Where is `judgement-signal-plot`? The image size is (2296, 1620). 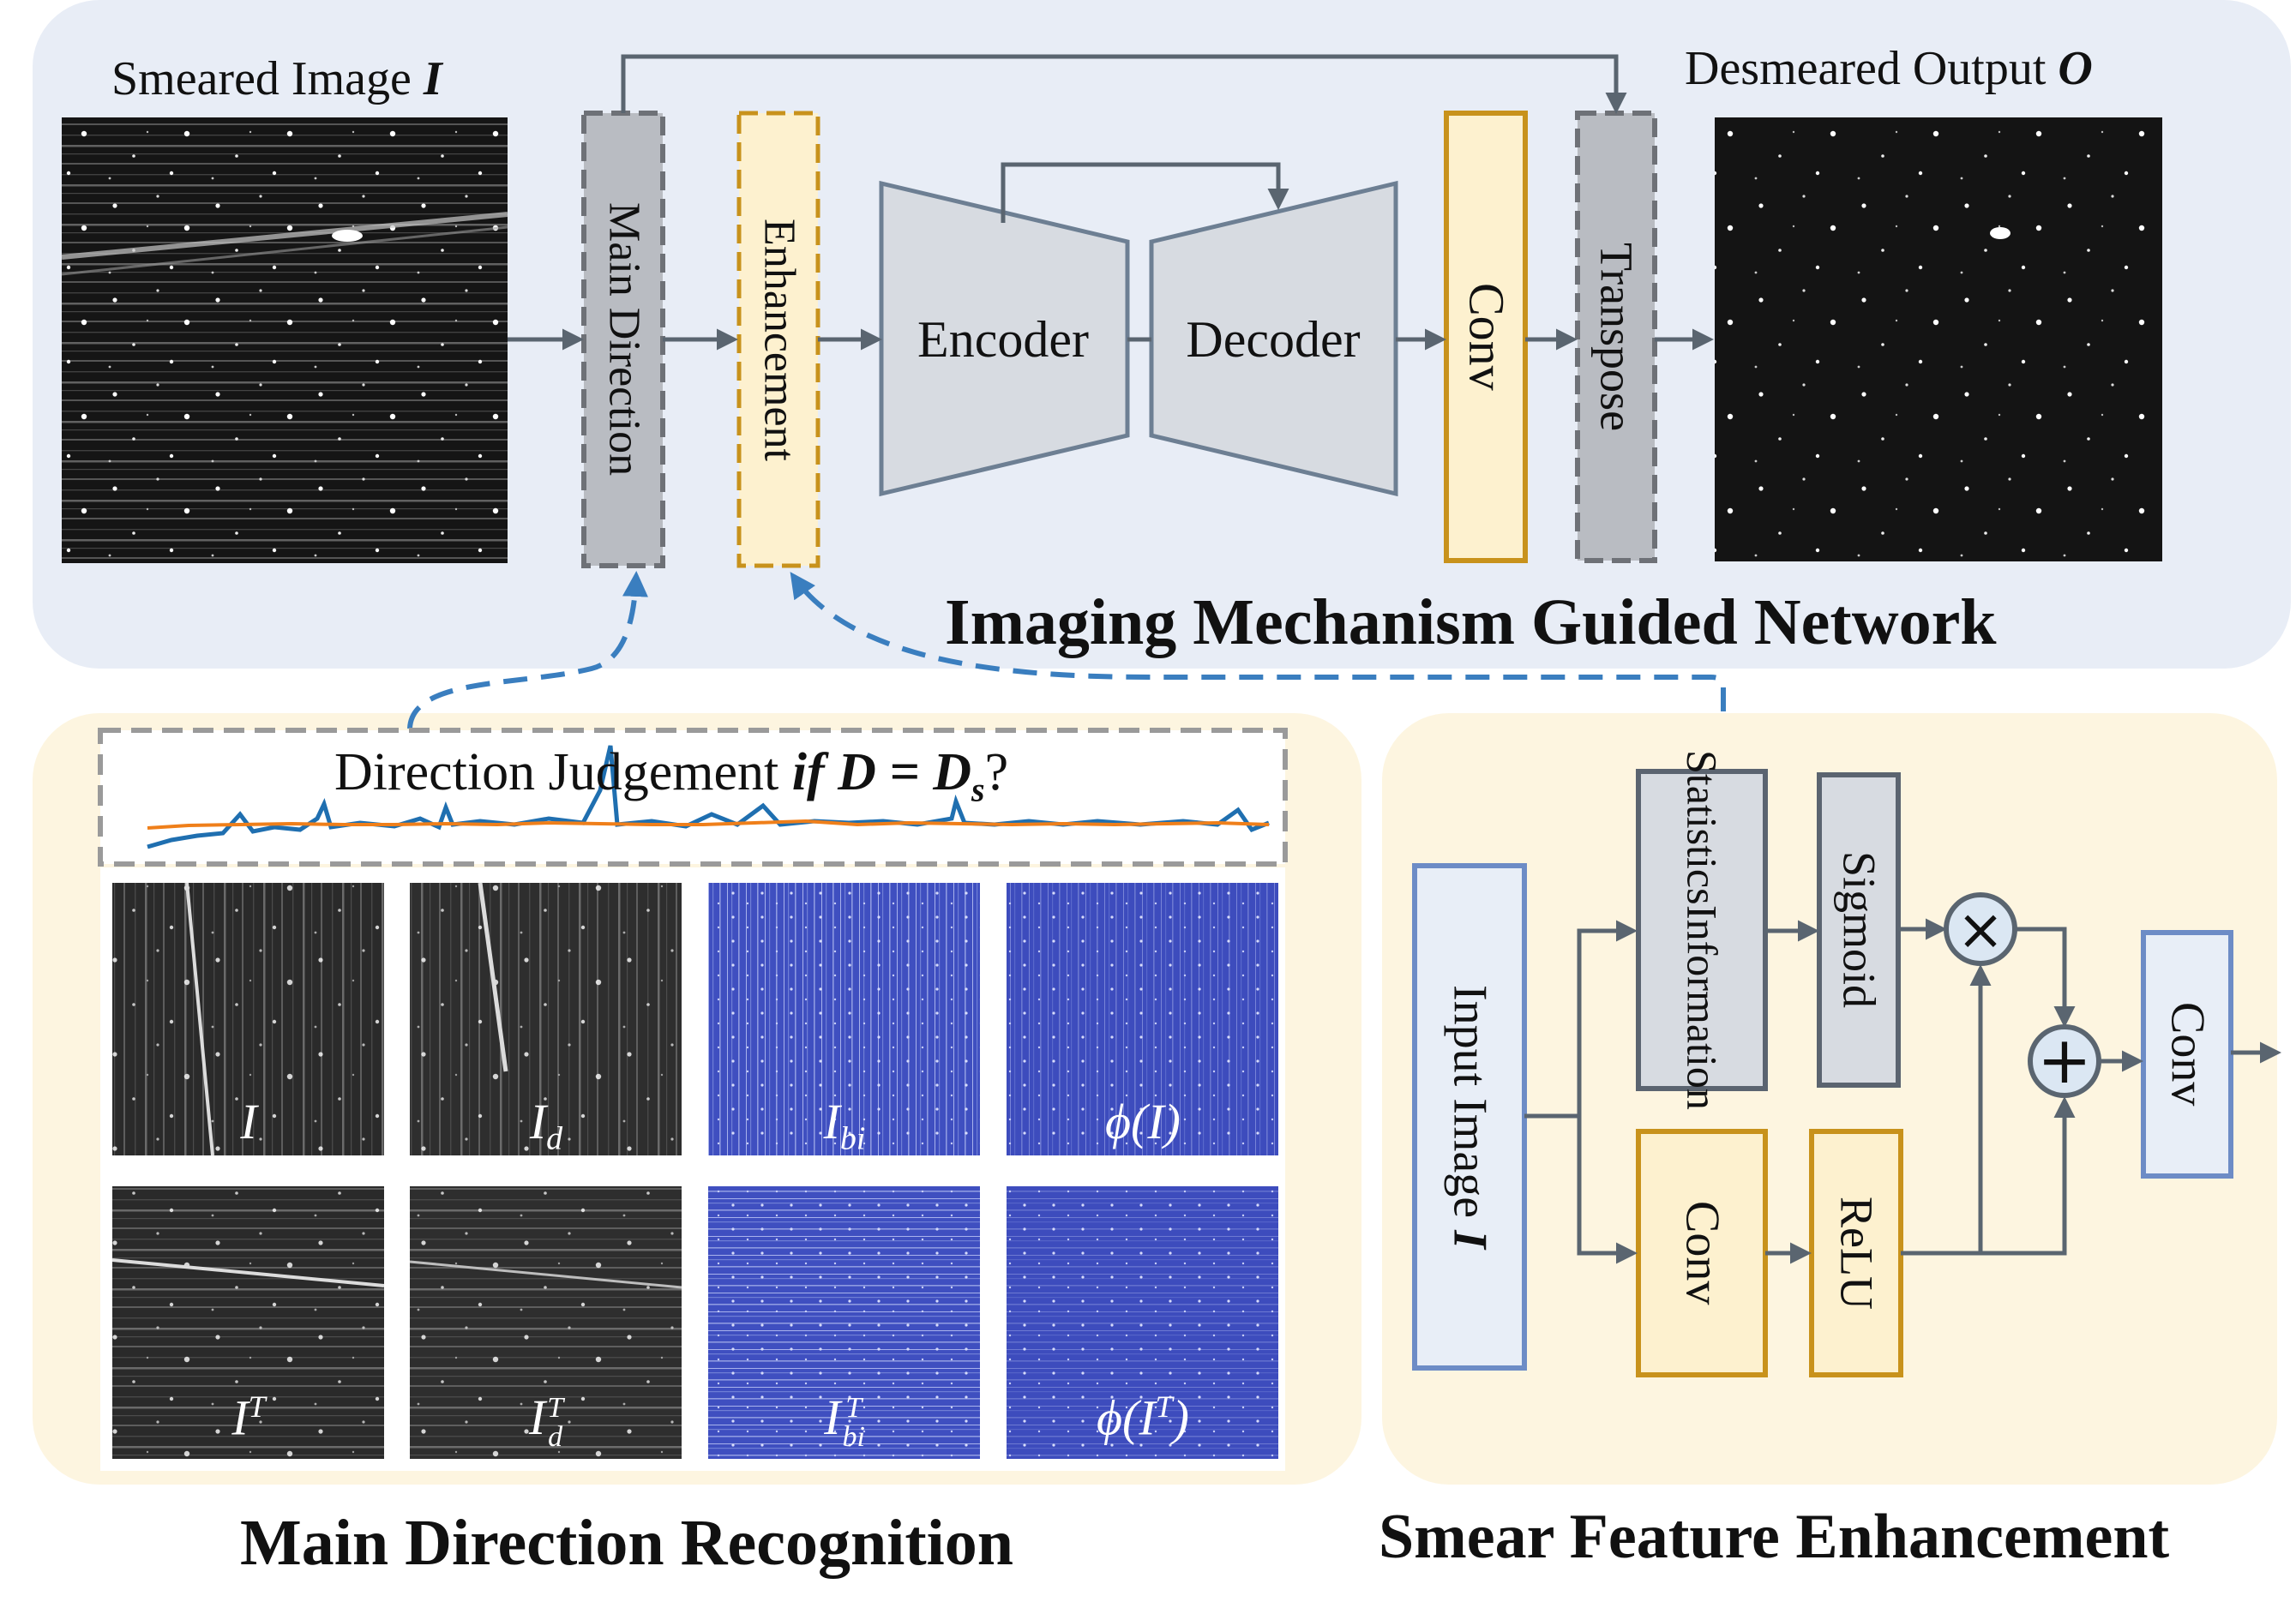 judgement-signal-plot is located at coordinates (708, 797).